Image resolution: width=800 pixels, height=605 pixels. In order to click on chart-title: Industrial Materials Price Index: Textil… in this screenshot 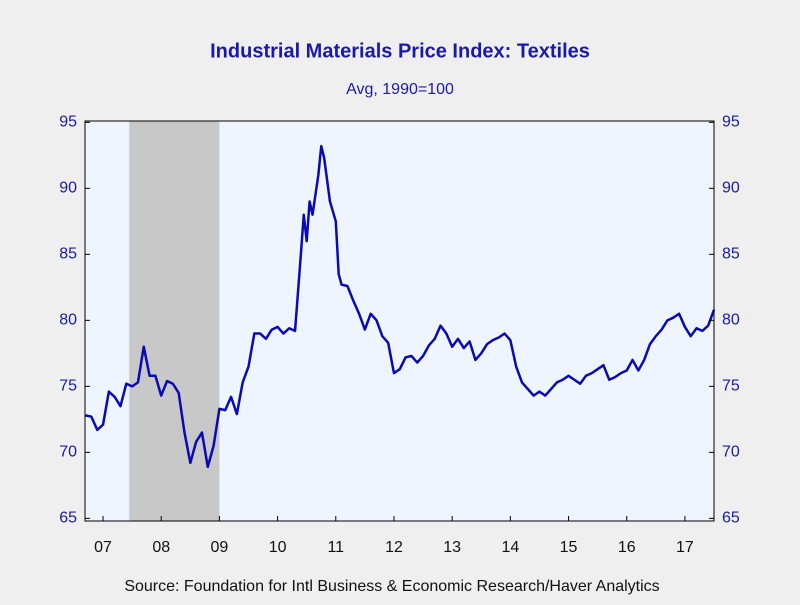, I will do `click(400, 51)`.